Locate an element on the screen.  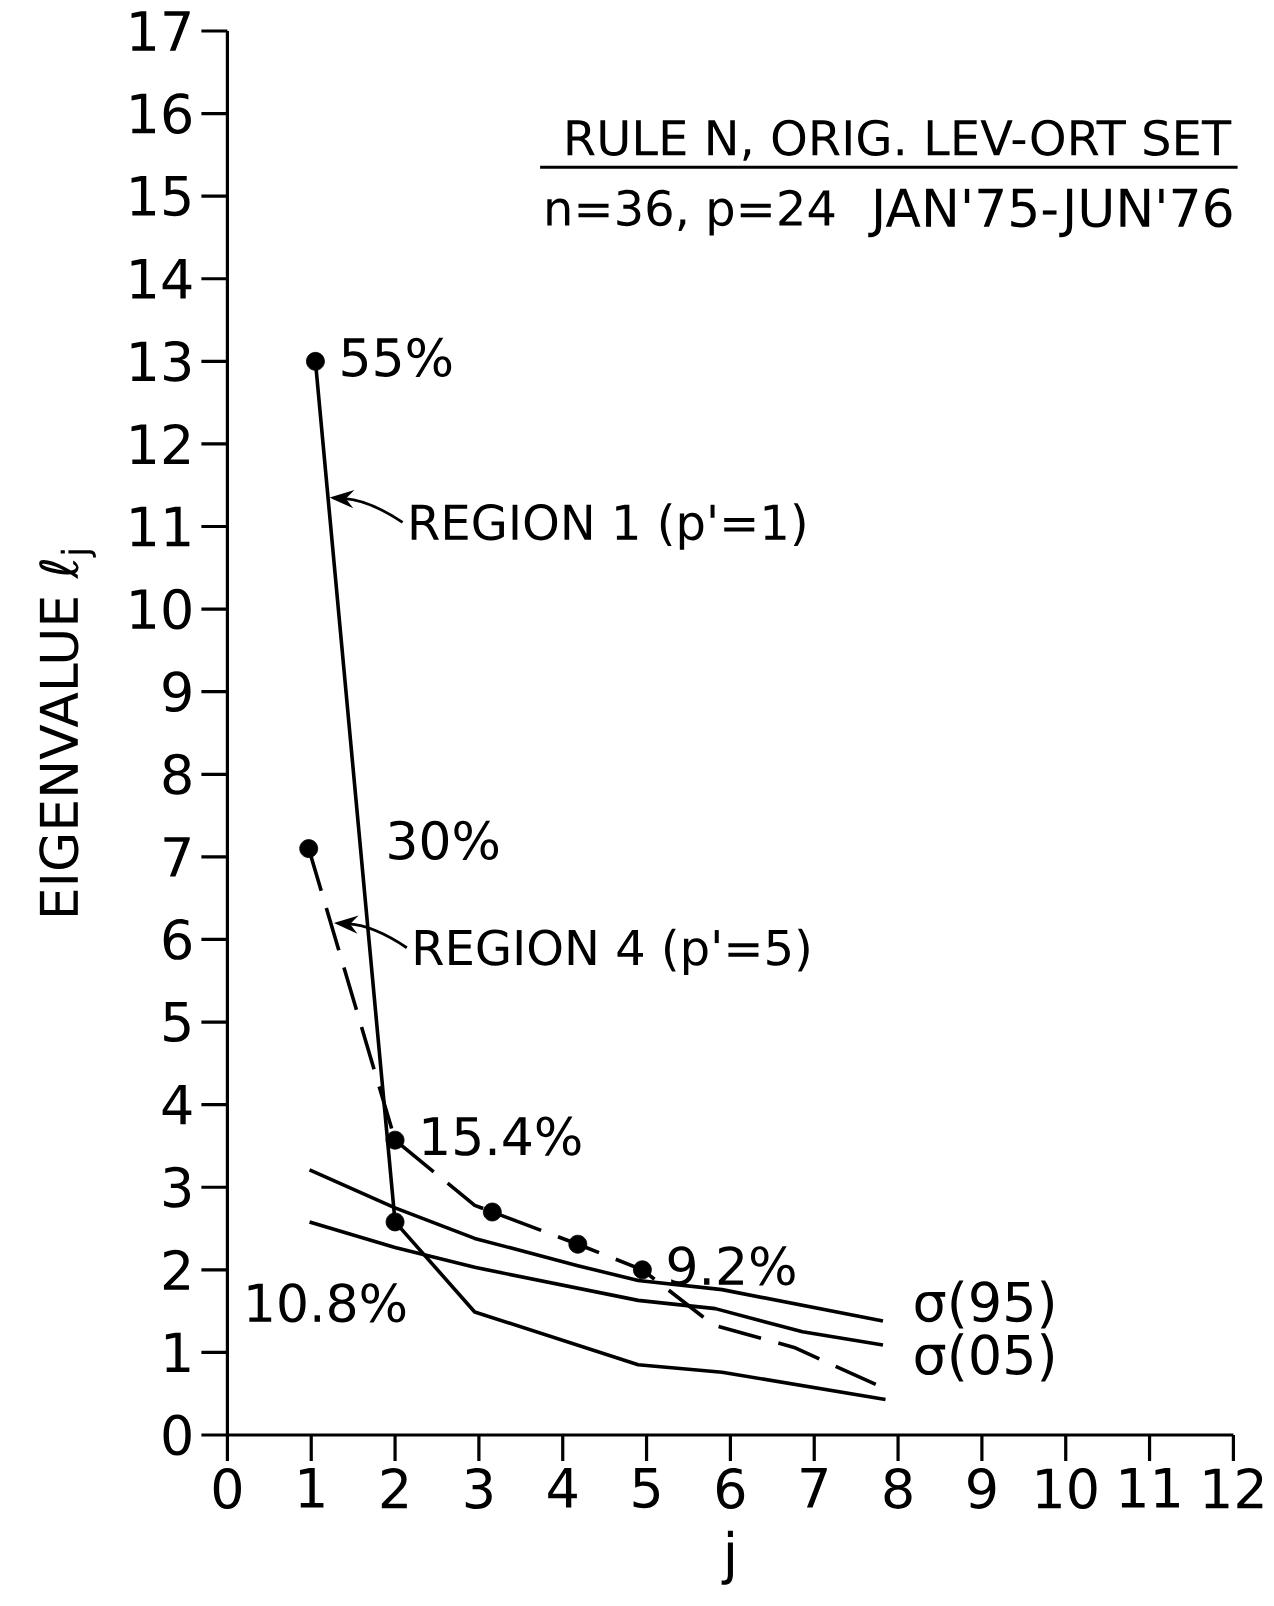
text: n=36, p=24 is located at coordinates (691, 212).